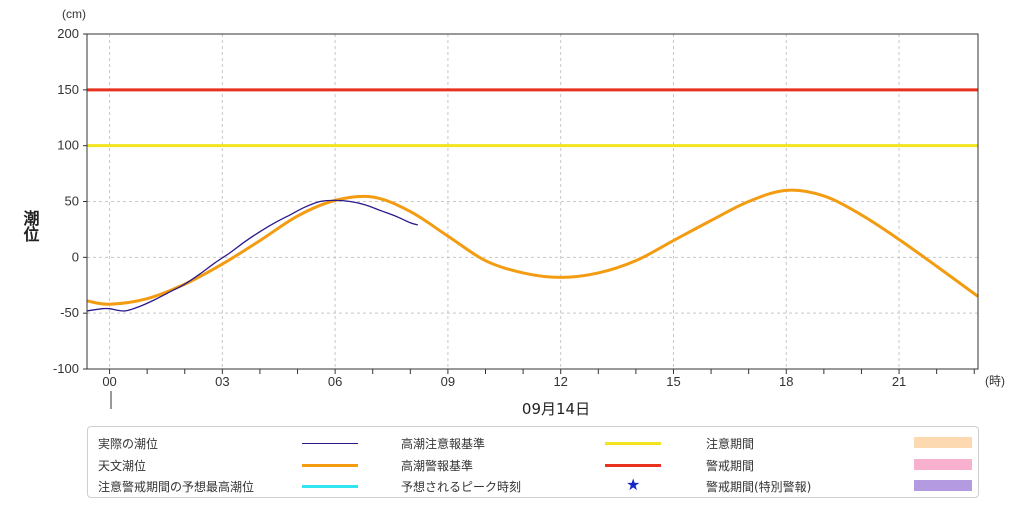 The height and width of the screenshot is (518, 1024). I want to click on x-unit-label: (時), so click(995, 381).